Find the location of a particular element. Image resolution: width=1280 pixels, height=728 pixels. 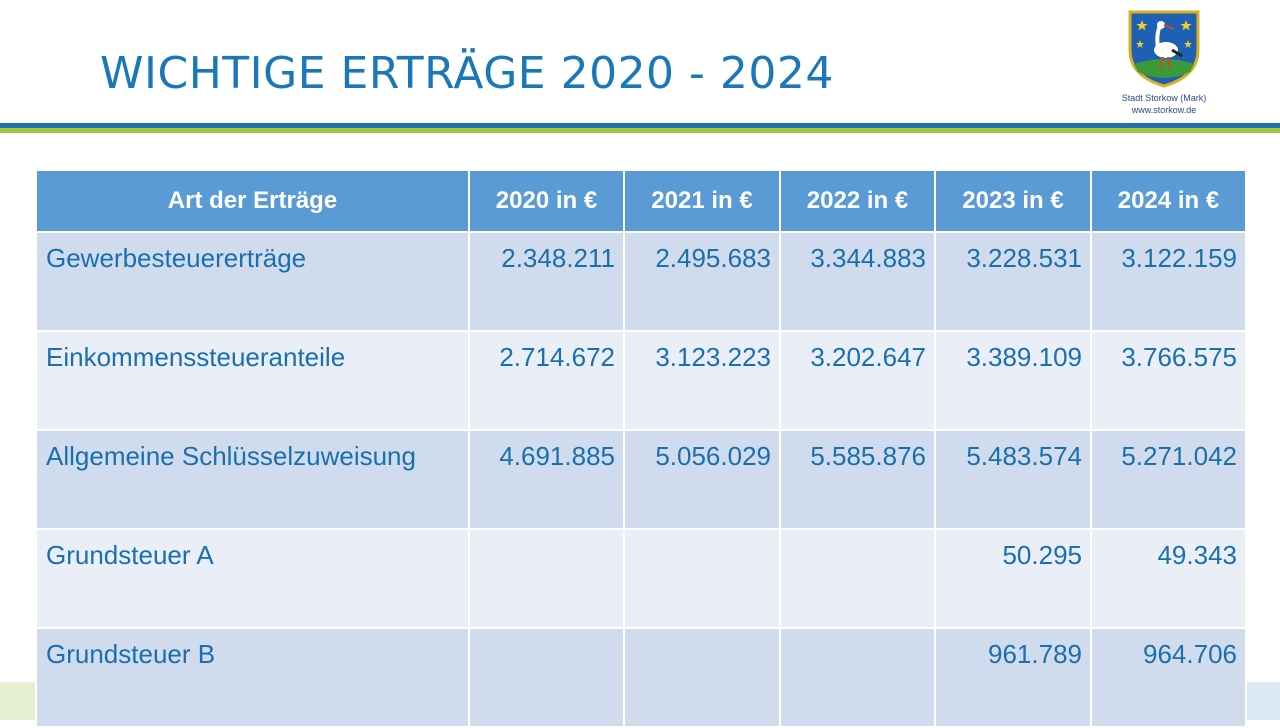

row-label: Einkommenssteueranteile is located at coordinates (252, 380).